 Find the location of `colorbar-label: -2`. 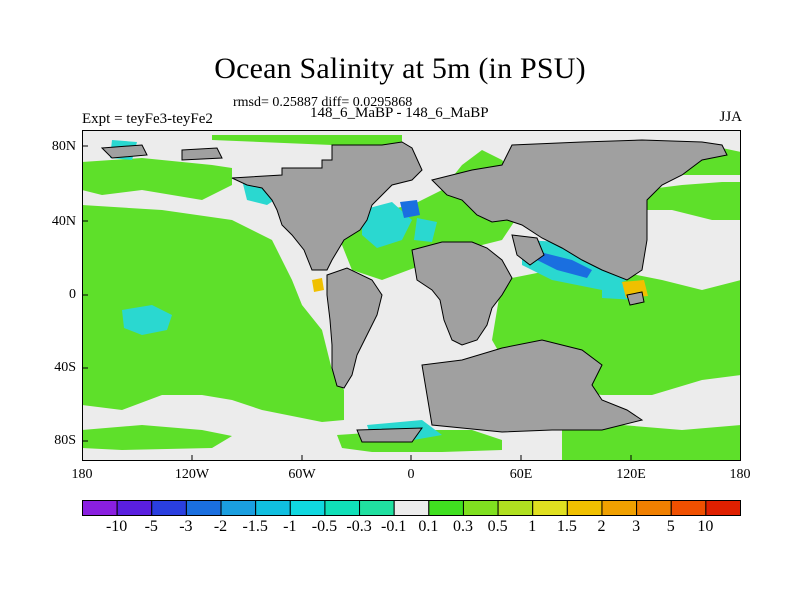

colorbar-label: -2 is located at coordinates (220, 526).